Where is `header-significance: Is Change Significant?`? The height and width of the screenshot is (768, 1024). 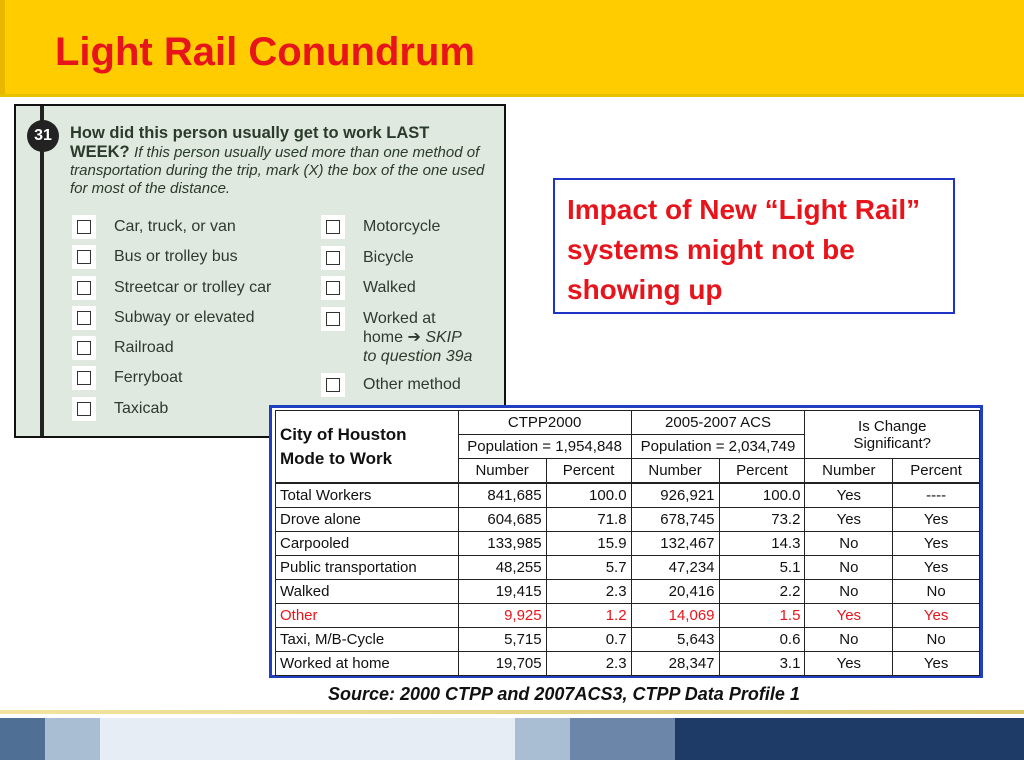
header-significance: Is Change Significant? is located at coordinates (892, 434).